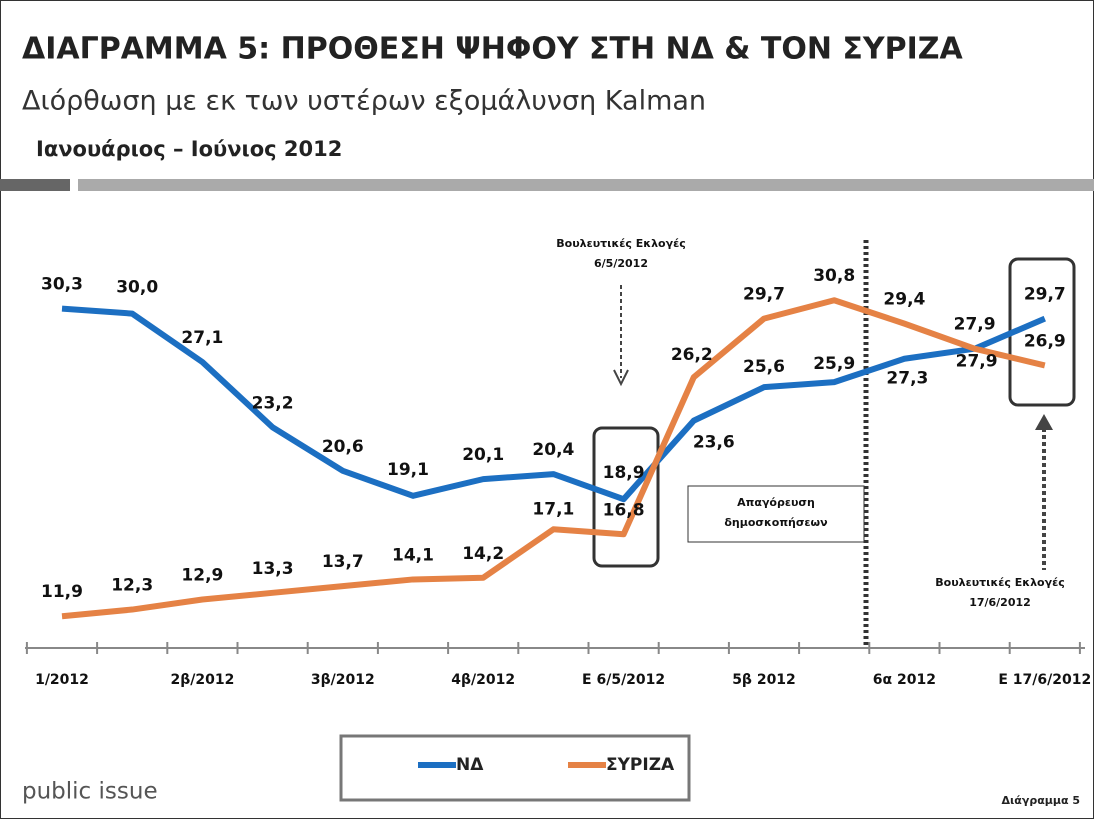 Image resolution: width=1094 pixels, height=819 pixels. I want to click on data-label: 30,8, so click(834, 276).